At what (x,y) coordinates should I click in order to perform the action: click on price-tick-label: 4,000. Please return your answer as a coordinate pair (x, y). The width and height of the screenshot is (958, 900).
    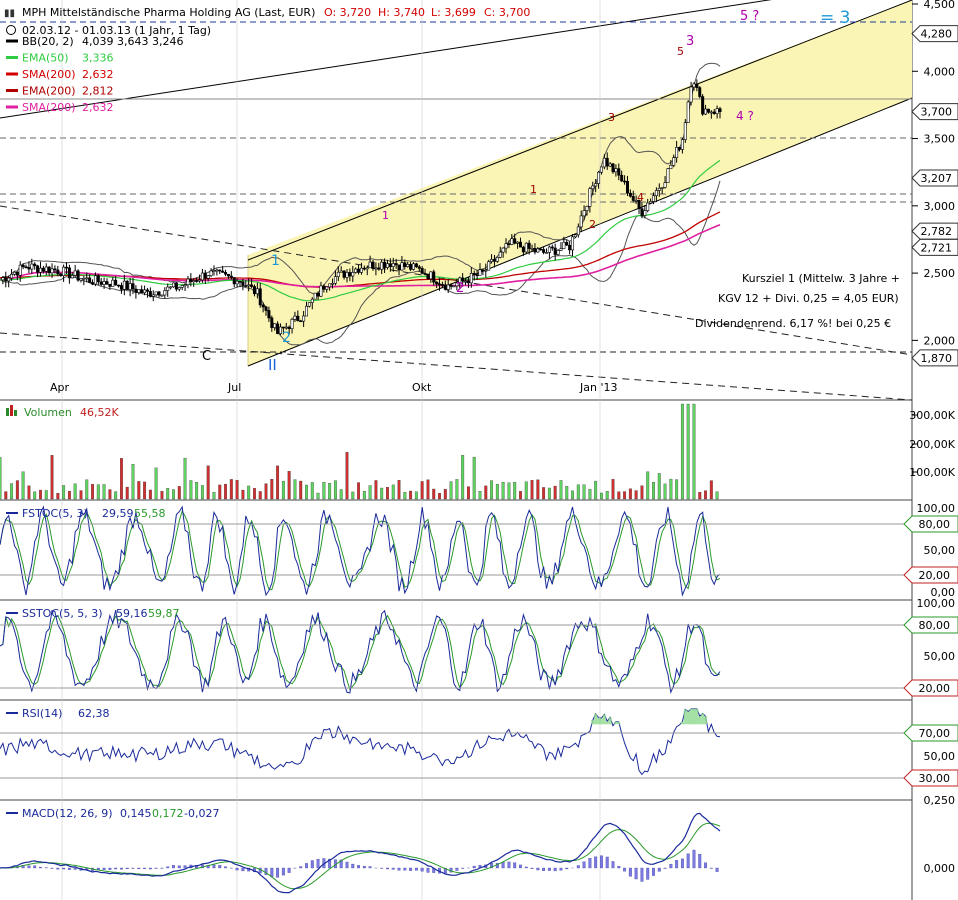
    Looking at the image, I should click on (940, 71).